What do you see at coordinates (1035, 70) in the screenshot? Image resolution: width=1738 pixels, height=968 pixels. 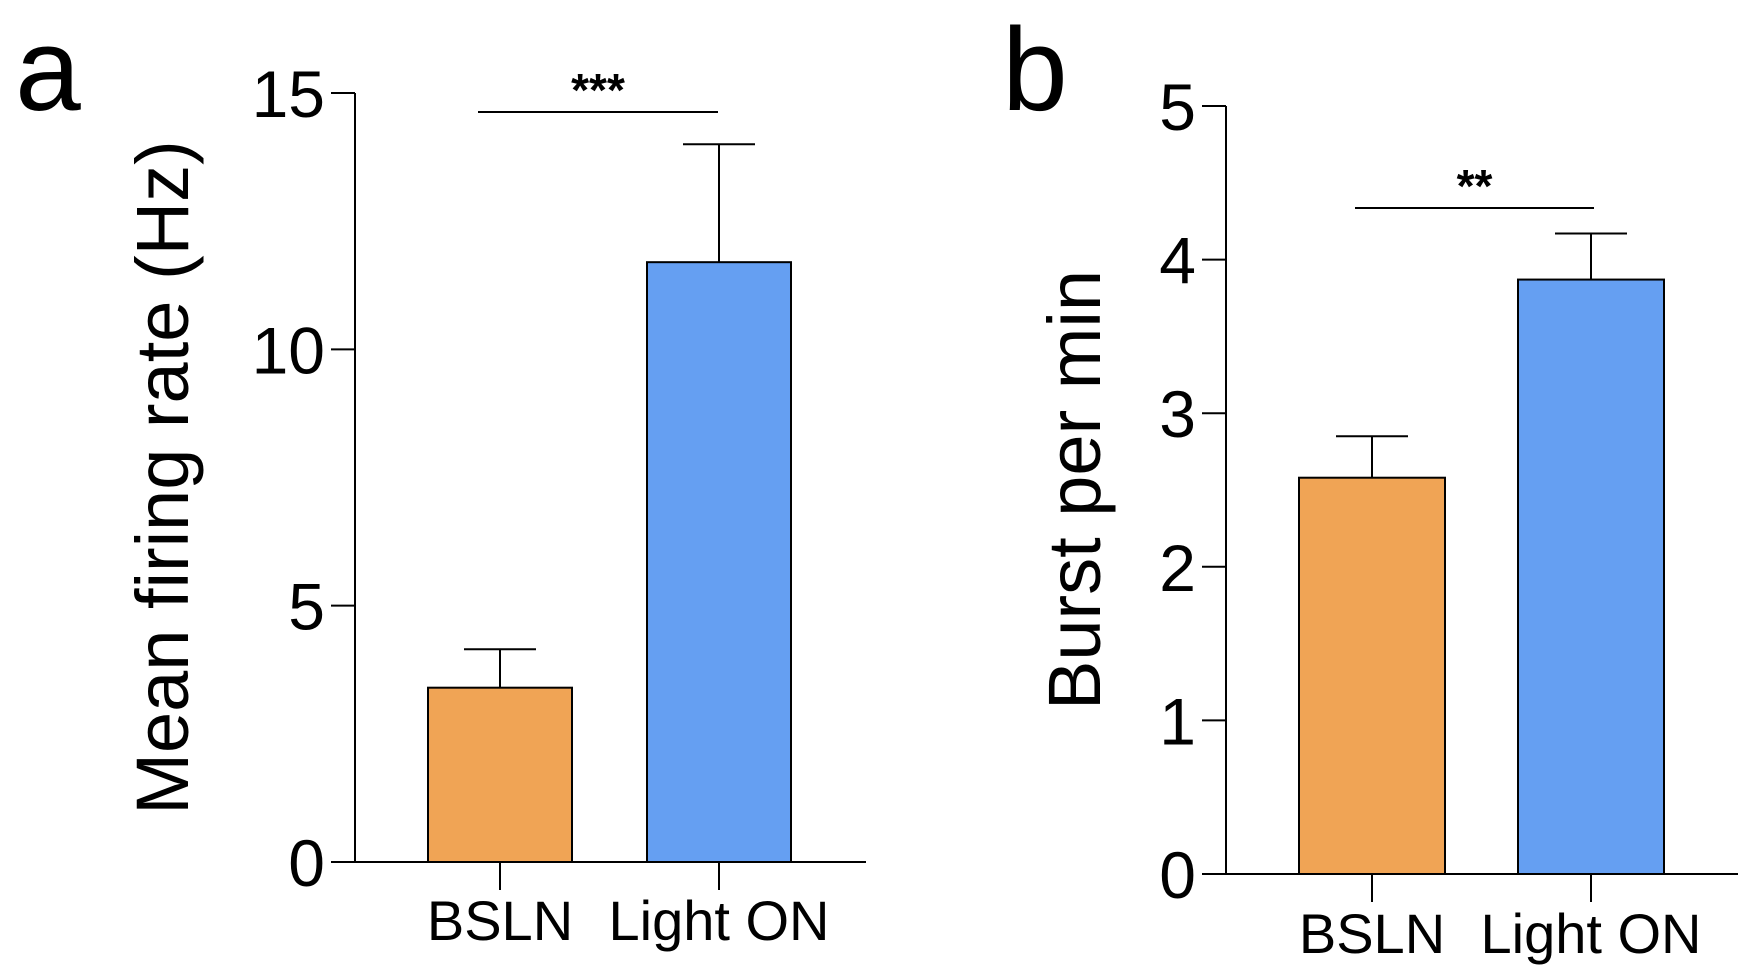 I see `panel-label-b: b` at bounding box center [1035, 70].